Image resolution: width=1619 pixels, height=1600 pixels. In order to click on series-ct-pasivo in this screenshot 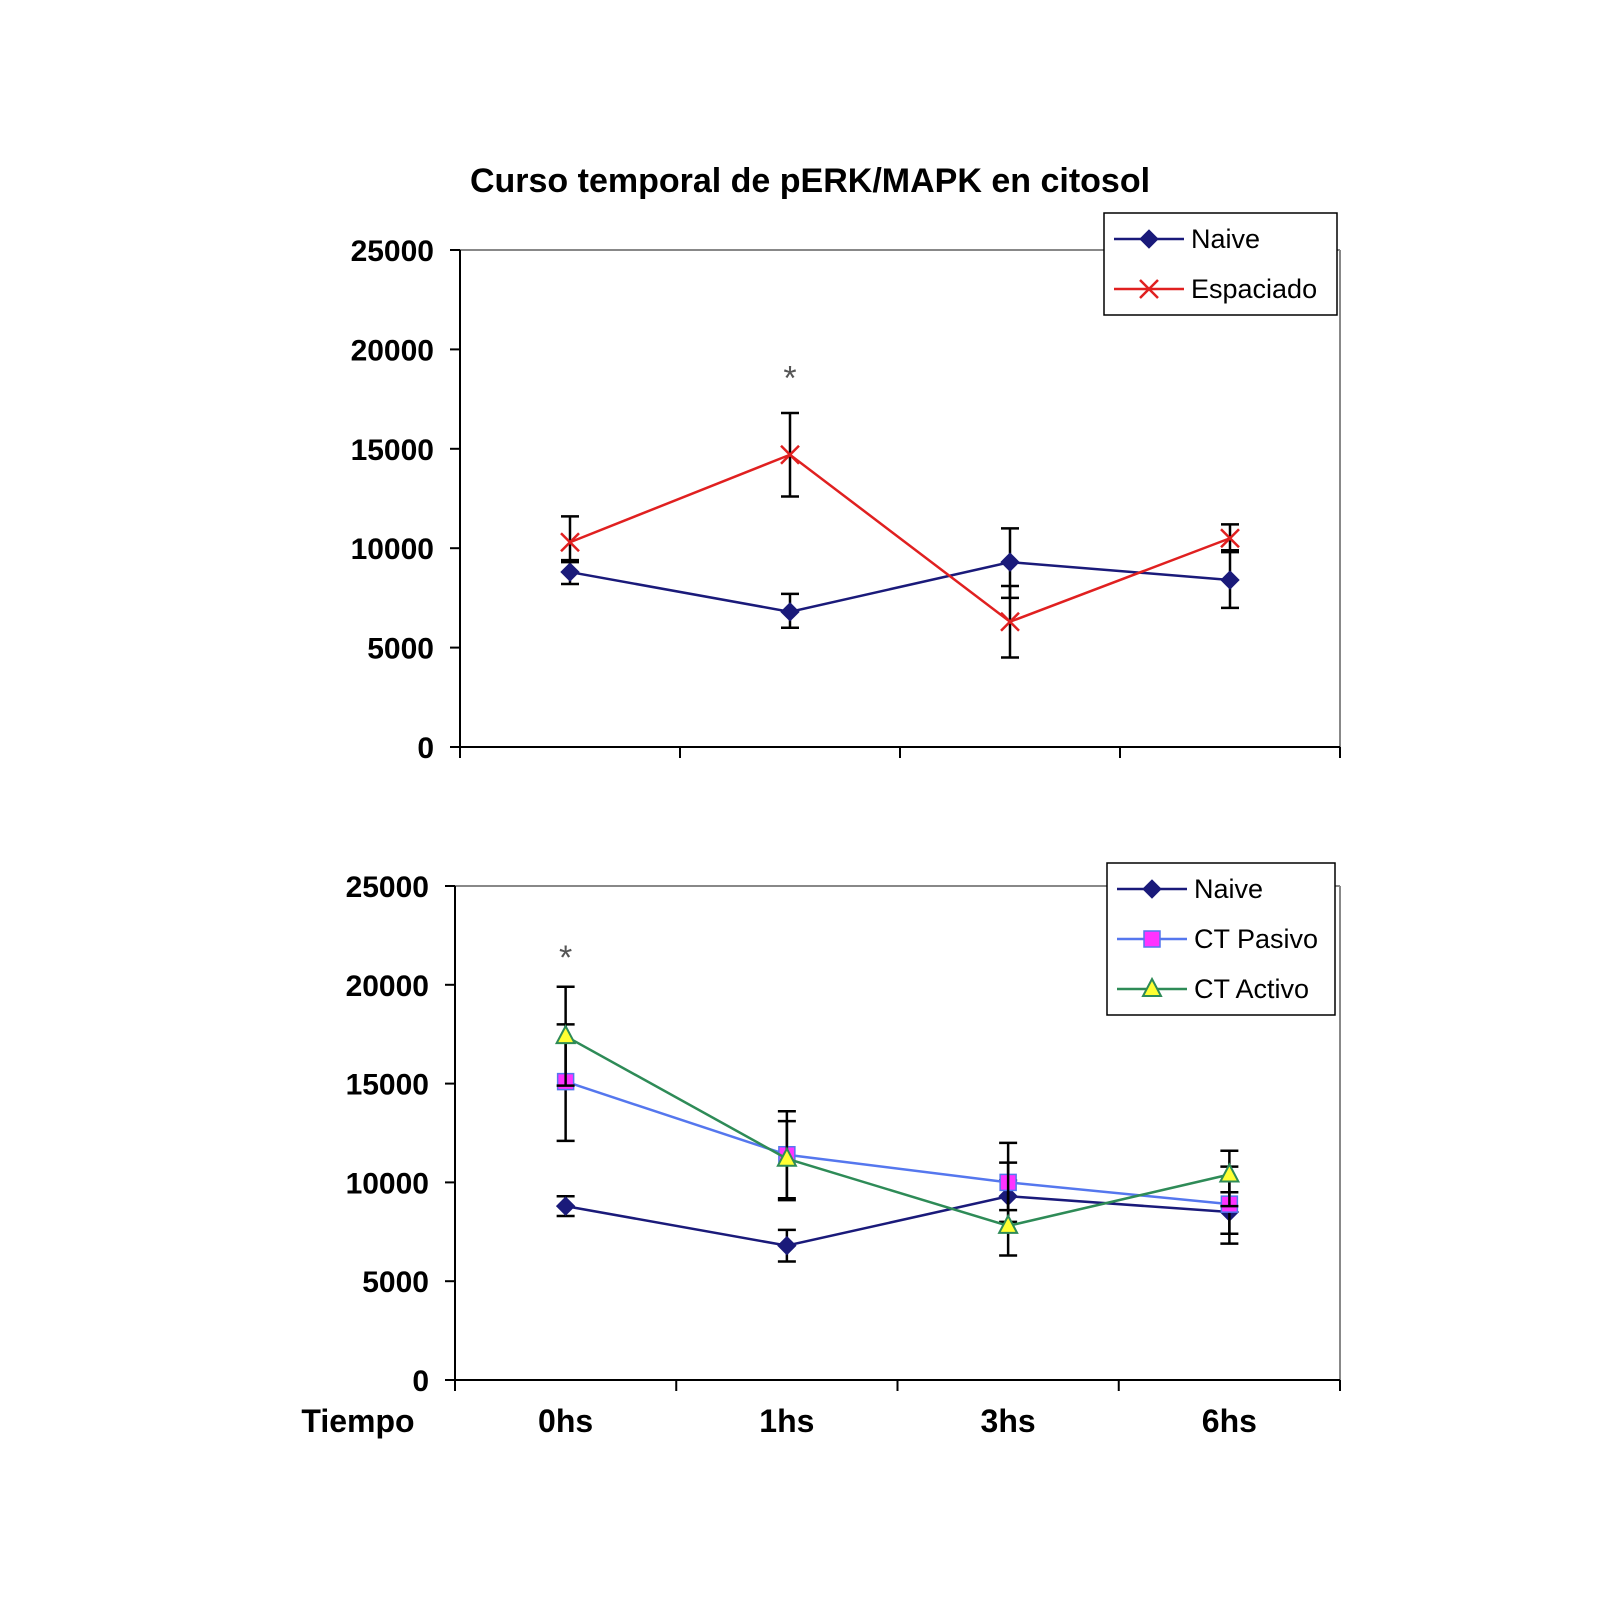, I will do `click(897, 1134)`.